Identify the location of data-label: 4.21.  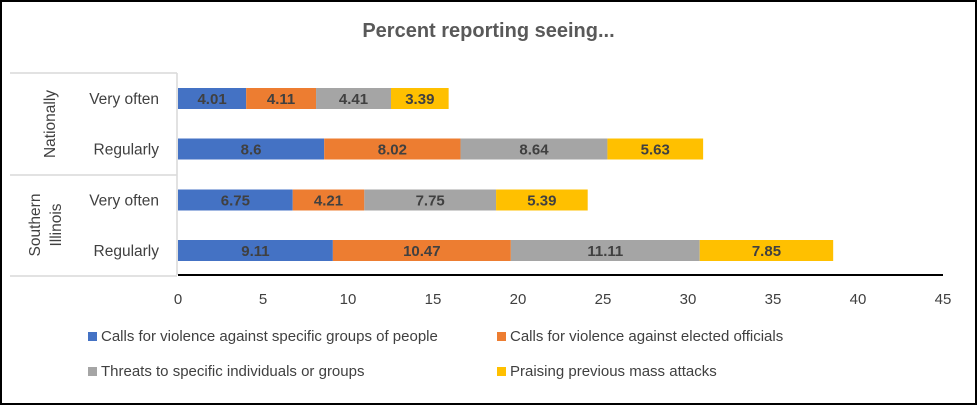
(328, 201).